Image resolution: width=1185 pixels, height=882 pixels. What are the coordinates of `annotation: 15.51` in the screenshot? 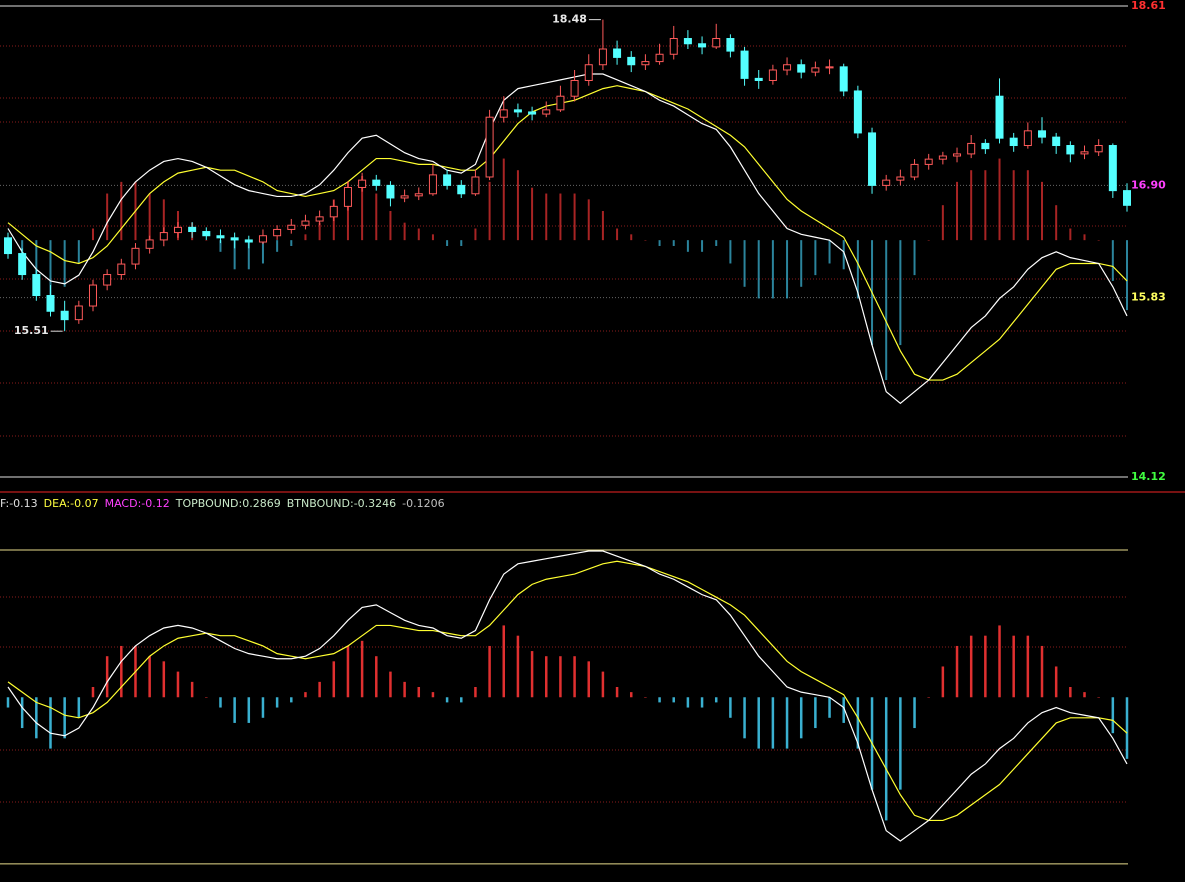 It's located at (31, 330).